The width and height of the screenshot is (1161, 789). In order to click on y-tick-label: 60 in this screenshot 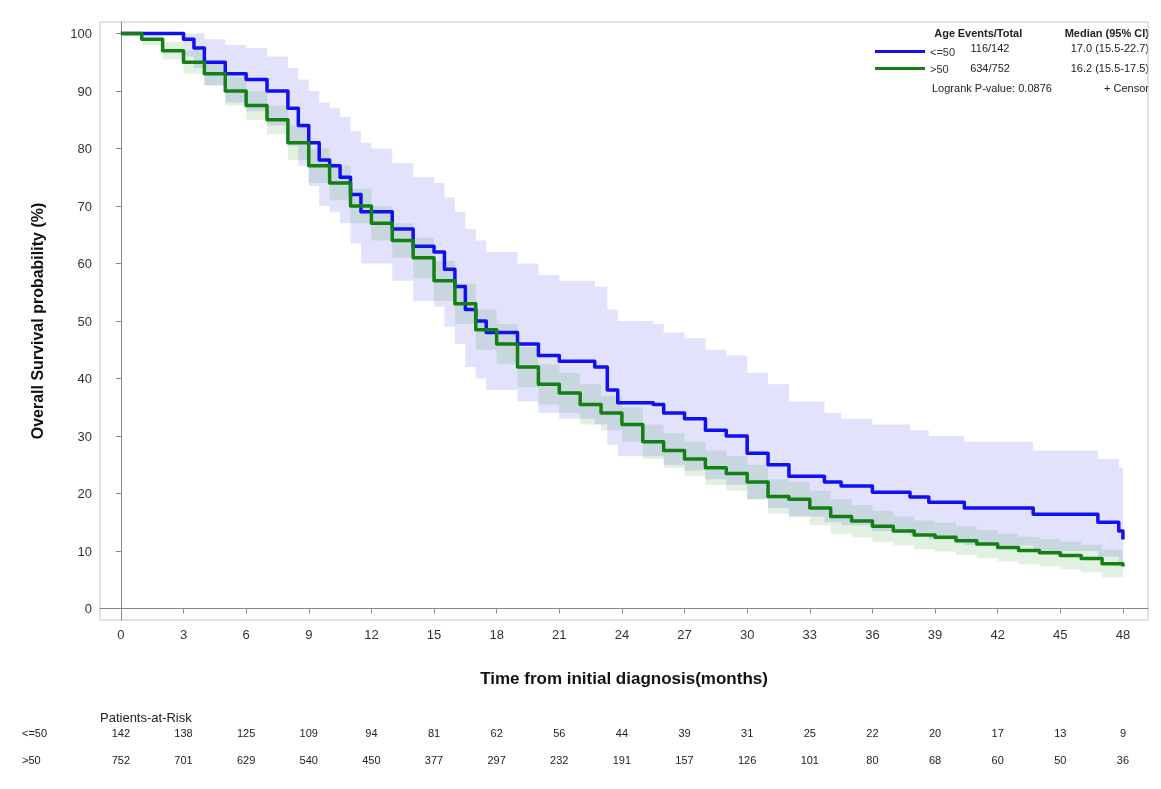, I will do `click(84, 263)`.